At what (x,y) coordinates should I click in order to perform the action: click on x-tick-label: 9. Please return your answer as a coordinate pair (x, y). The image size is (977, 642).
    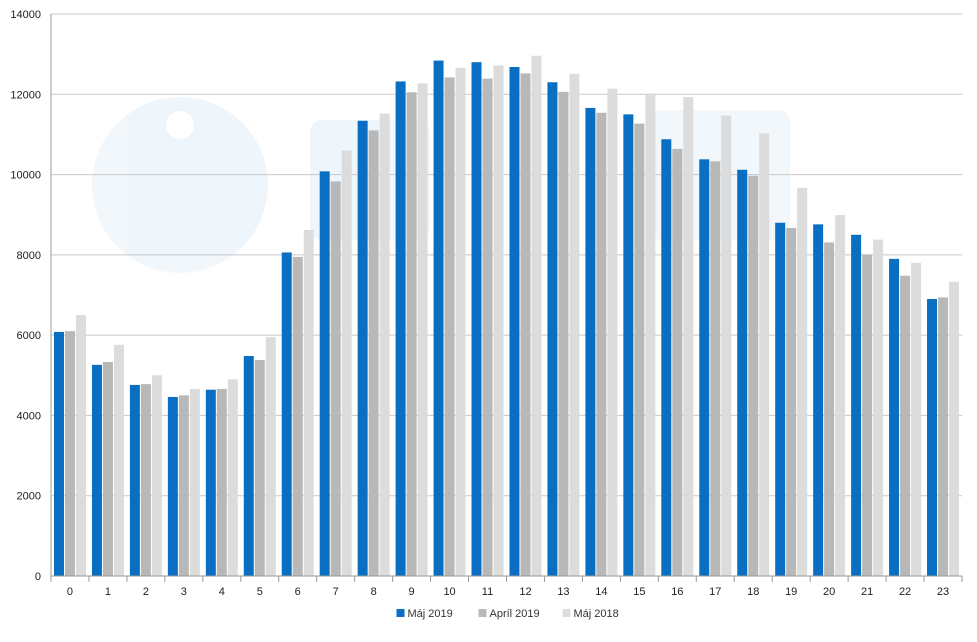
    Looking at the image, I should click on (412, 592).